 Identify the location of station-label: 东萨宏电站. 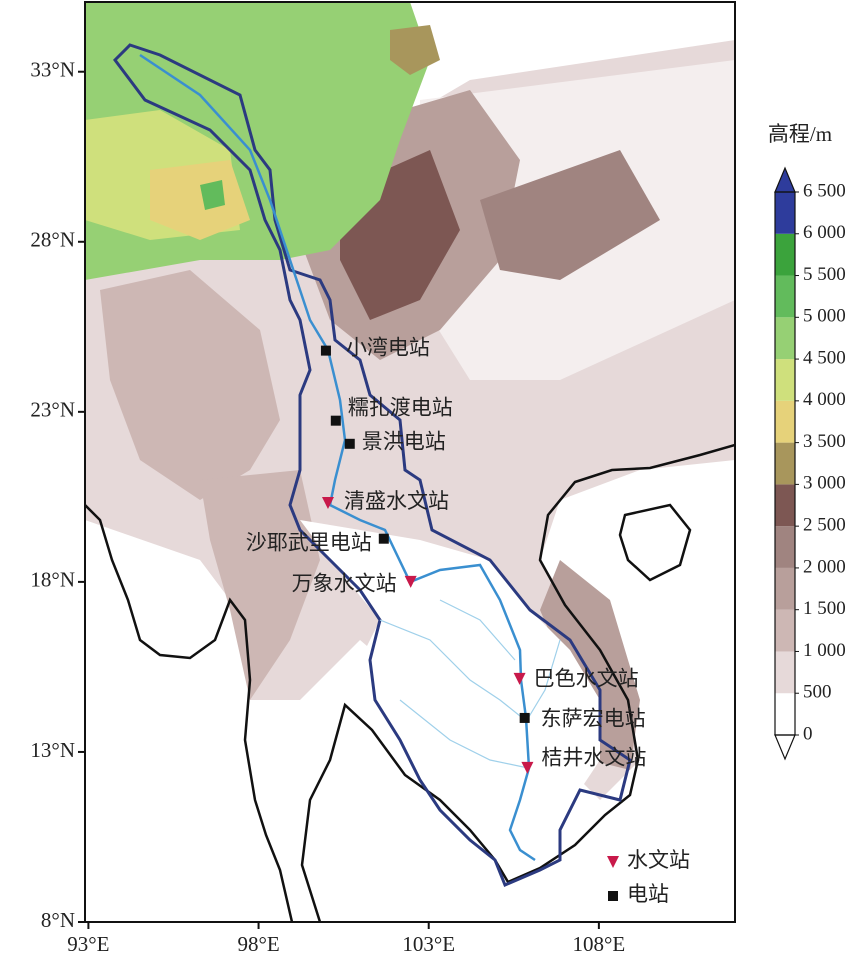
(593, 719).